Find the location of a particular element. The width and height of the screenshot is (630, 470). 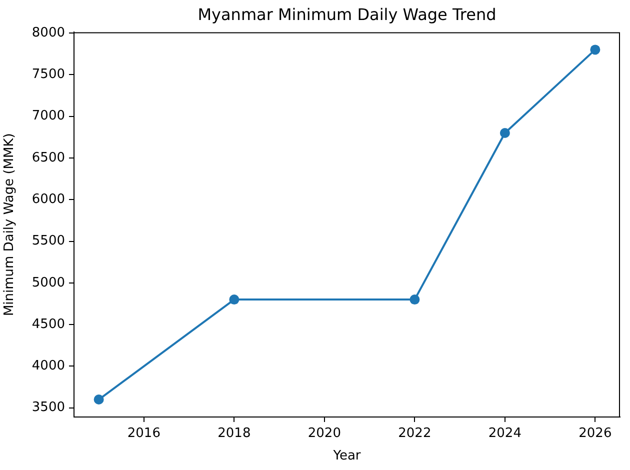

x-tick-label: 2016 is located at coordinates (143, 434).